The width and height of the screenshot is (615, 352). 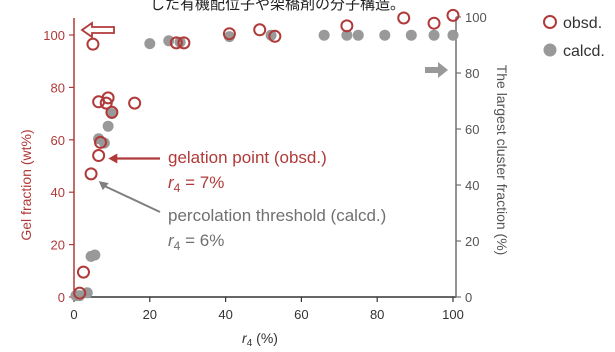 What do you see at coordinates (97, 30) in the screenshot?
I see `left-axis-indicator-arrow` at bounding box center [97, 30].